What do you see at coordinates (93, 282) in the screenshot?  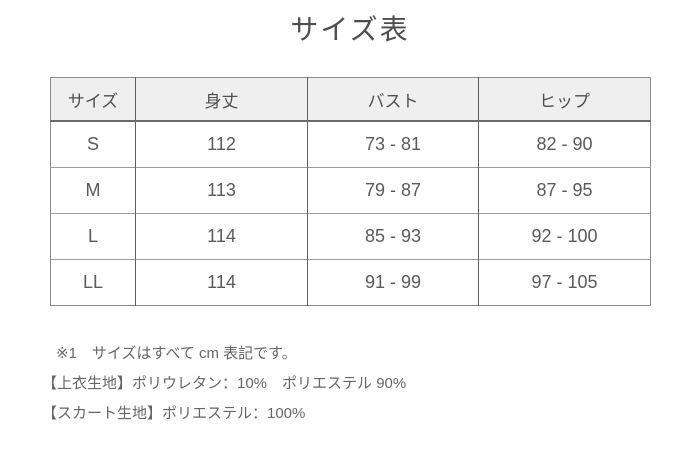 I see `cell-size: LL` at bounding box center [93, 282].